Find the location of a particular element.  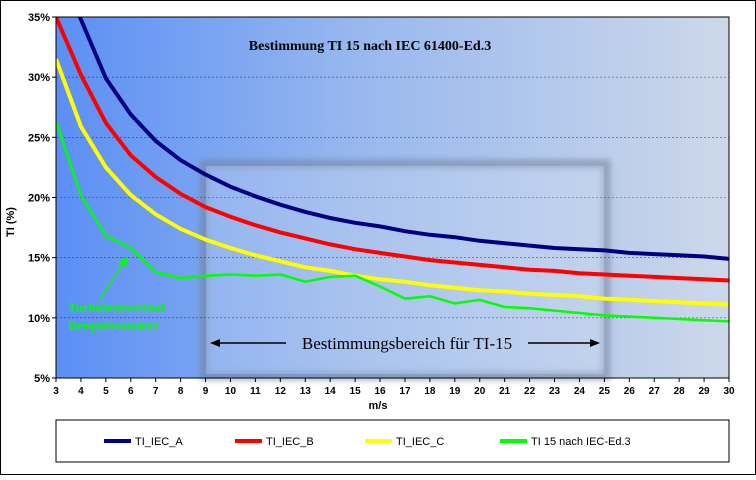

x-tick-label: 26 is located at coordinates (630, 391).